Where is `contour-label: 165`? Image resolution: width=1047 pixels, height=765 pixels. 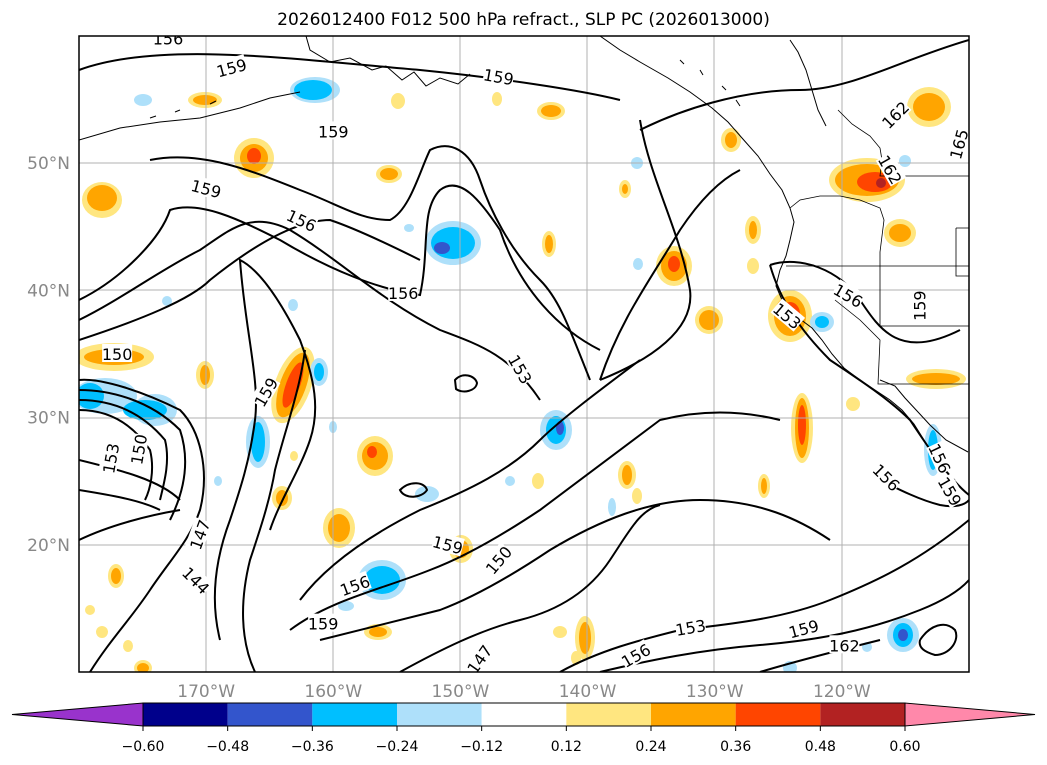 contour-label: 165 is located at coordinates (958, 144).